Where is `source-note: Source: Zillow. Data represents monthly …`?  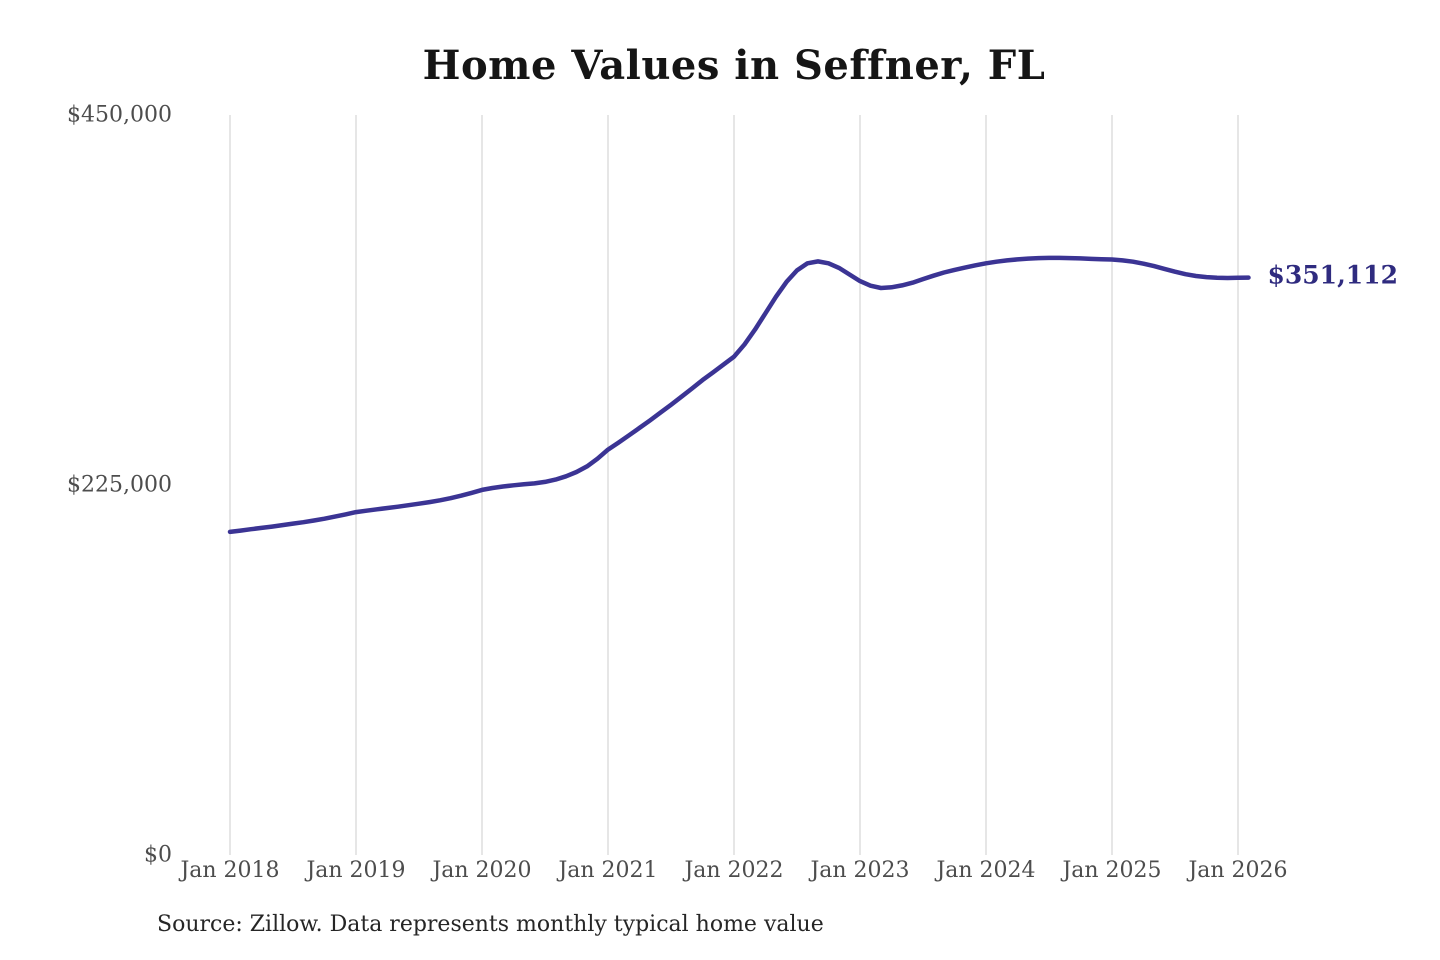 source-note: Source: Zillow. Data represents monthly … is located at coordinates (490, 924).